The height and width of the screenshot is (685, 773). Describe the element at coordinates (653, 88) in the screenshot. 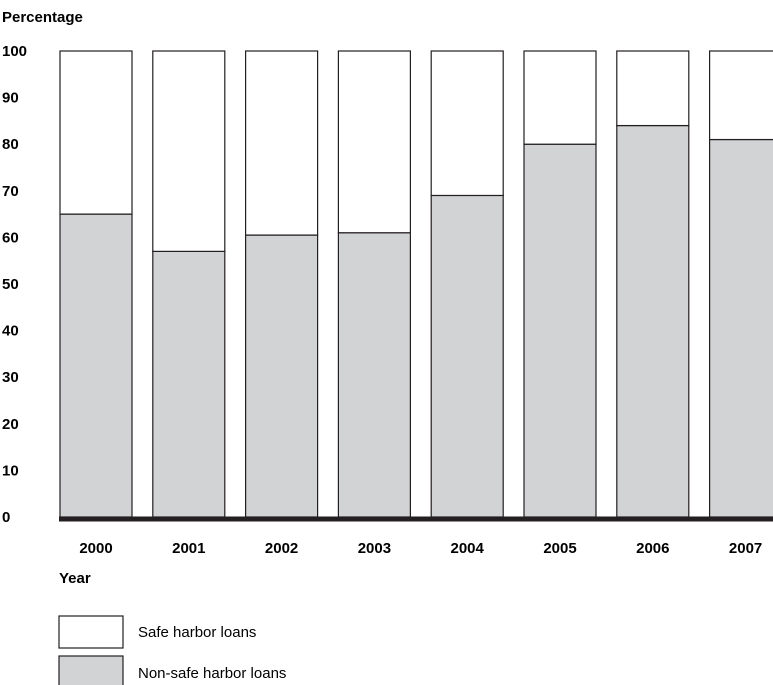

I see `bar-safe-harbor-2006` at that location.